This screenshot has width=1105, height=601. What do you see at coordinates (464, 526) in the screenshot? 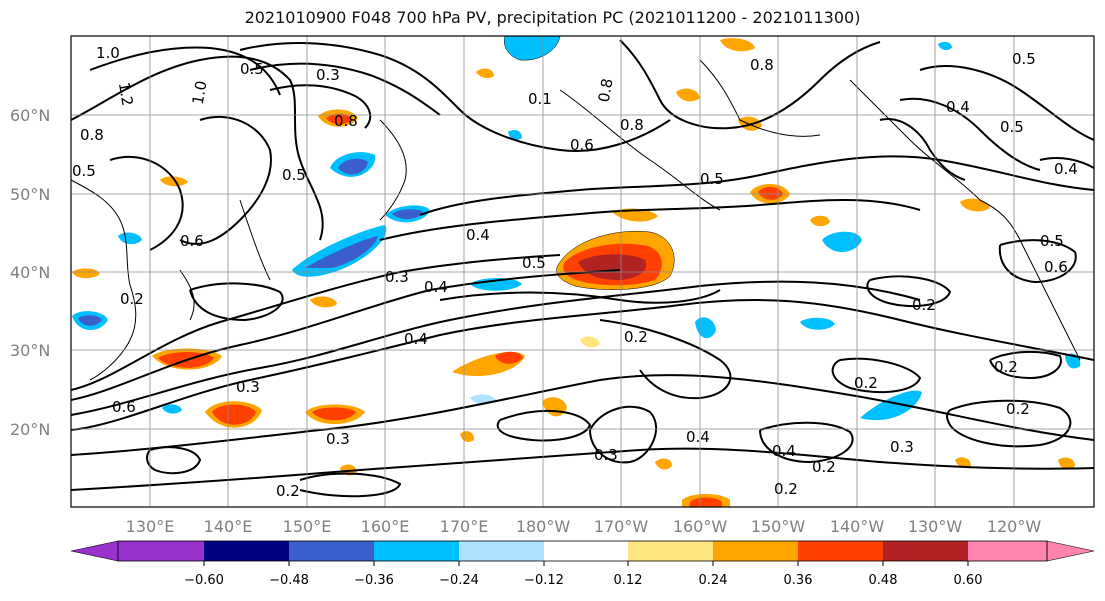
I see `lon-label: 170°E` at bounding box center [464, 526].